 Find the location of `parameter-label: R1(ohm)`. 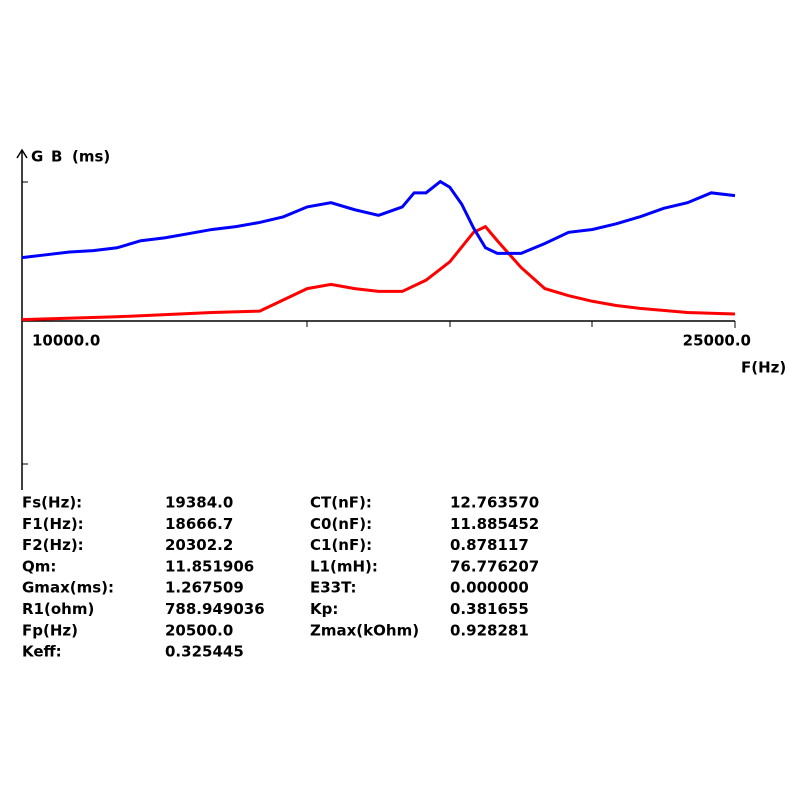

parameter-label: R1(ohm) is located at coordinates (58, 609).